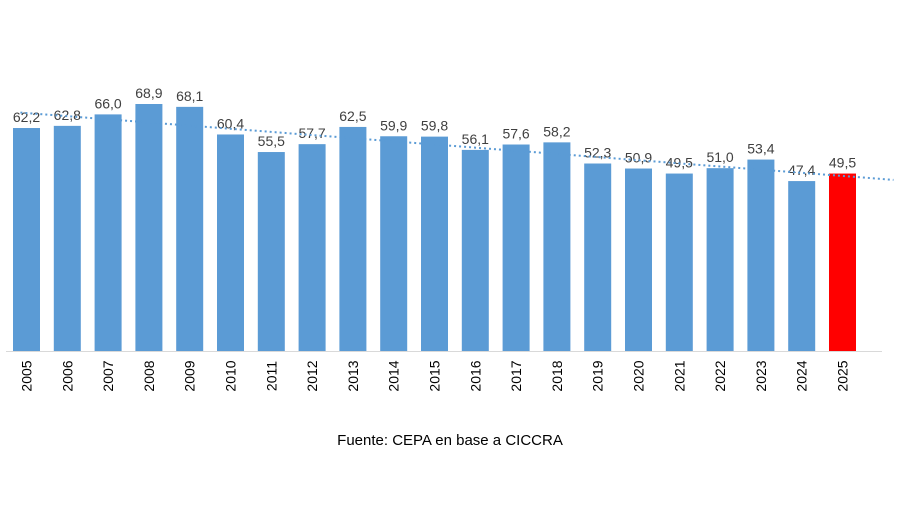  I want to click on data-label-2009: 68,1, so click(189, 96).